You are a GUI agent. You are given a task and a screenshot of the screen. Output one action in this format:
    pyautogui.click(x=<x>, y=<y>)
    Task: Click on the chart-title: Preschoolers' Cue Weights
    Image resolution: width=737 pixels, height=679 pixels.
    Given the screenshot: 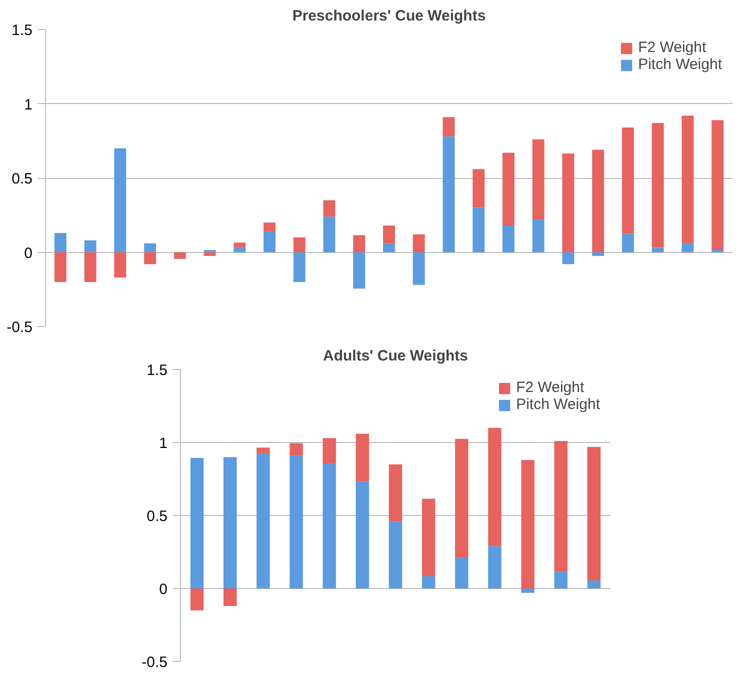 What is the action you would take?
    pyautogui.click(x=389, y=16)
    